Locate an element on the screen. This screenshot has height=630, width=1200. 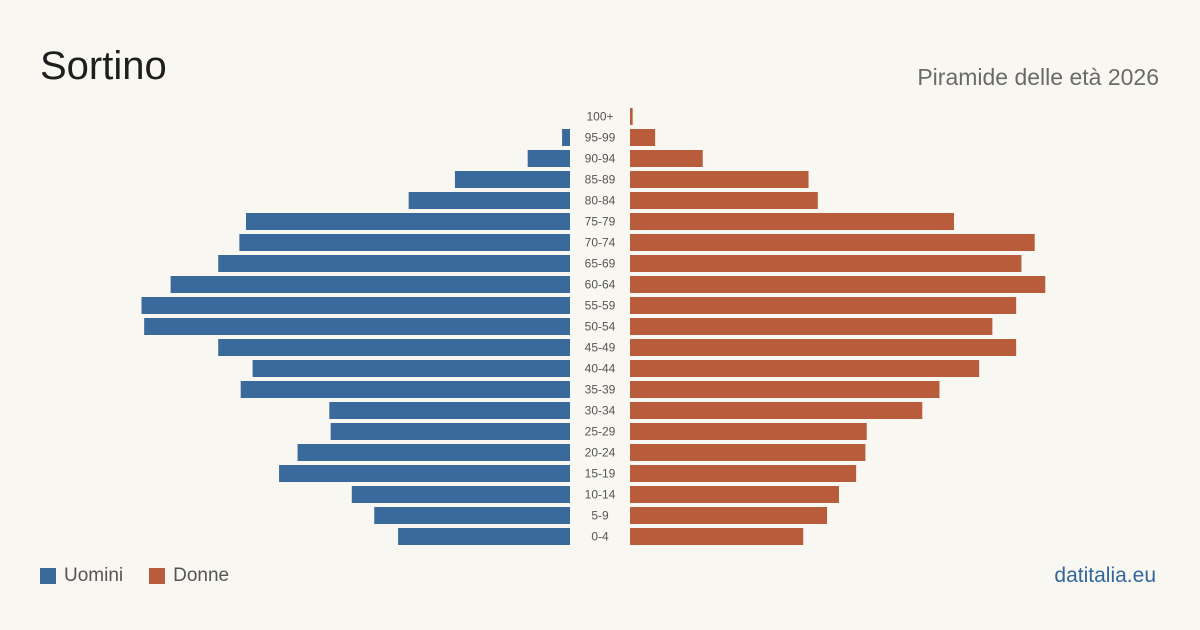
chart-legend: Uomini Donne is located at coordinates (147, 576).